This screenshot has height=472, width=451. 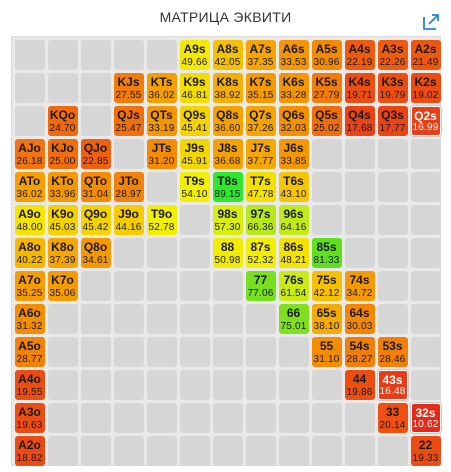 I want to click on matrix-cell-a3o: A3o 19.63, so click(x=29, y=417).